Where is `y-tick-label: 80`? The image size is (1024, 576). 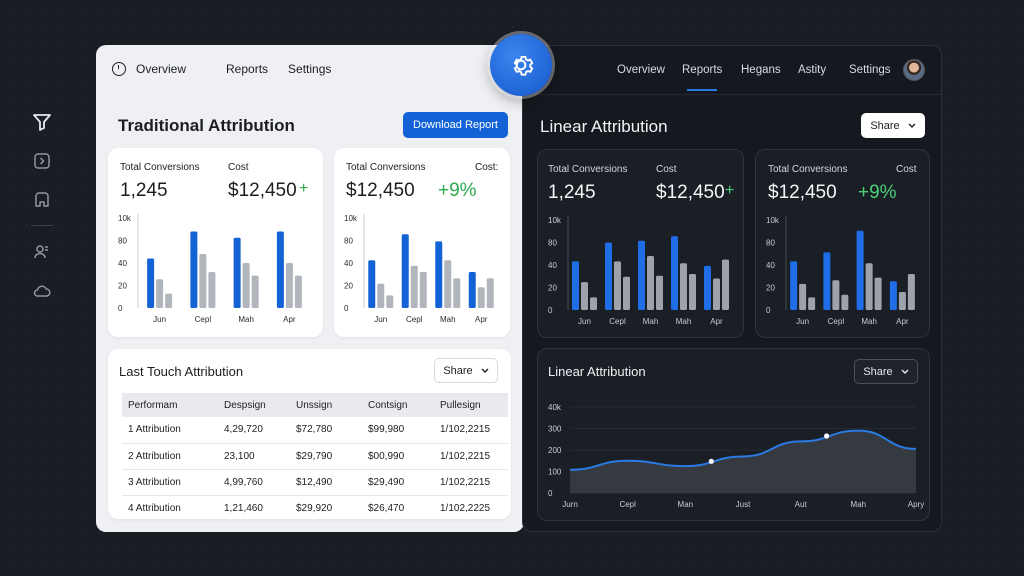
y-tick-label: 80 is located at coordinates (122, 241).